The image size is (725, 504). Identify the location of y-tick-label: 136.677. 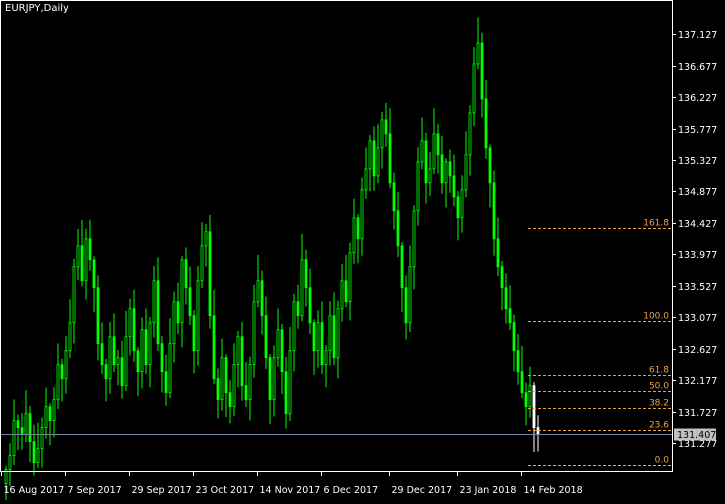
(697, 67).